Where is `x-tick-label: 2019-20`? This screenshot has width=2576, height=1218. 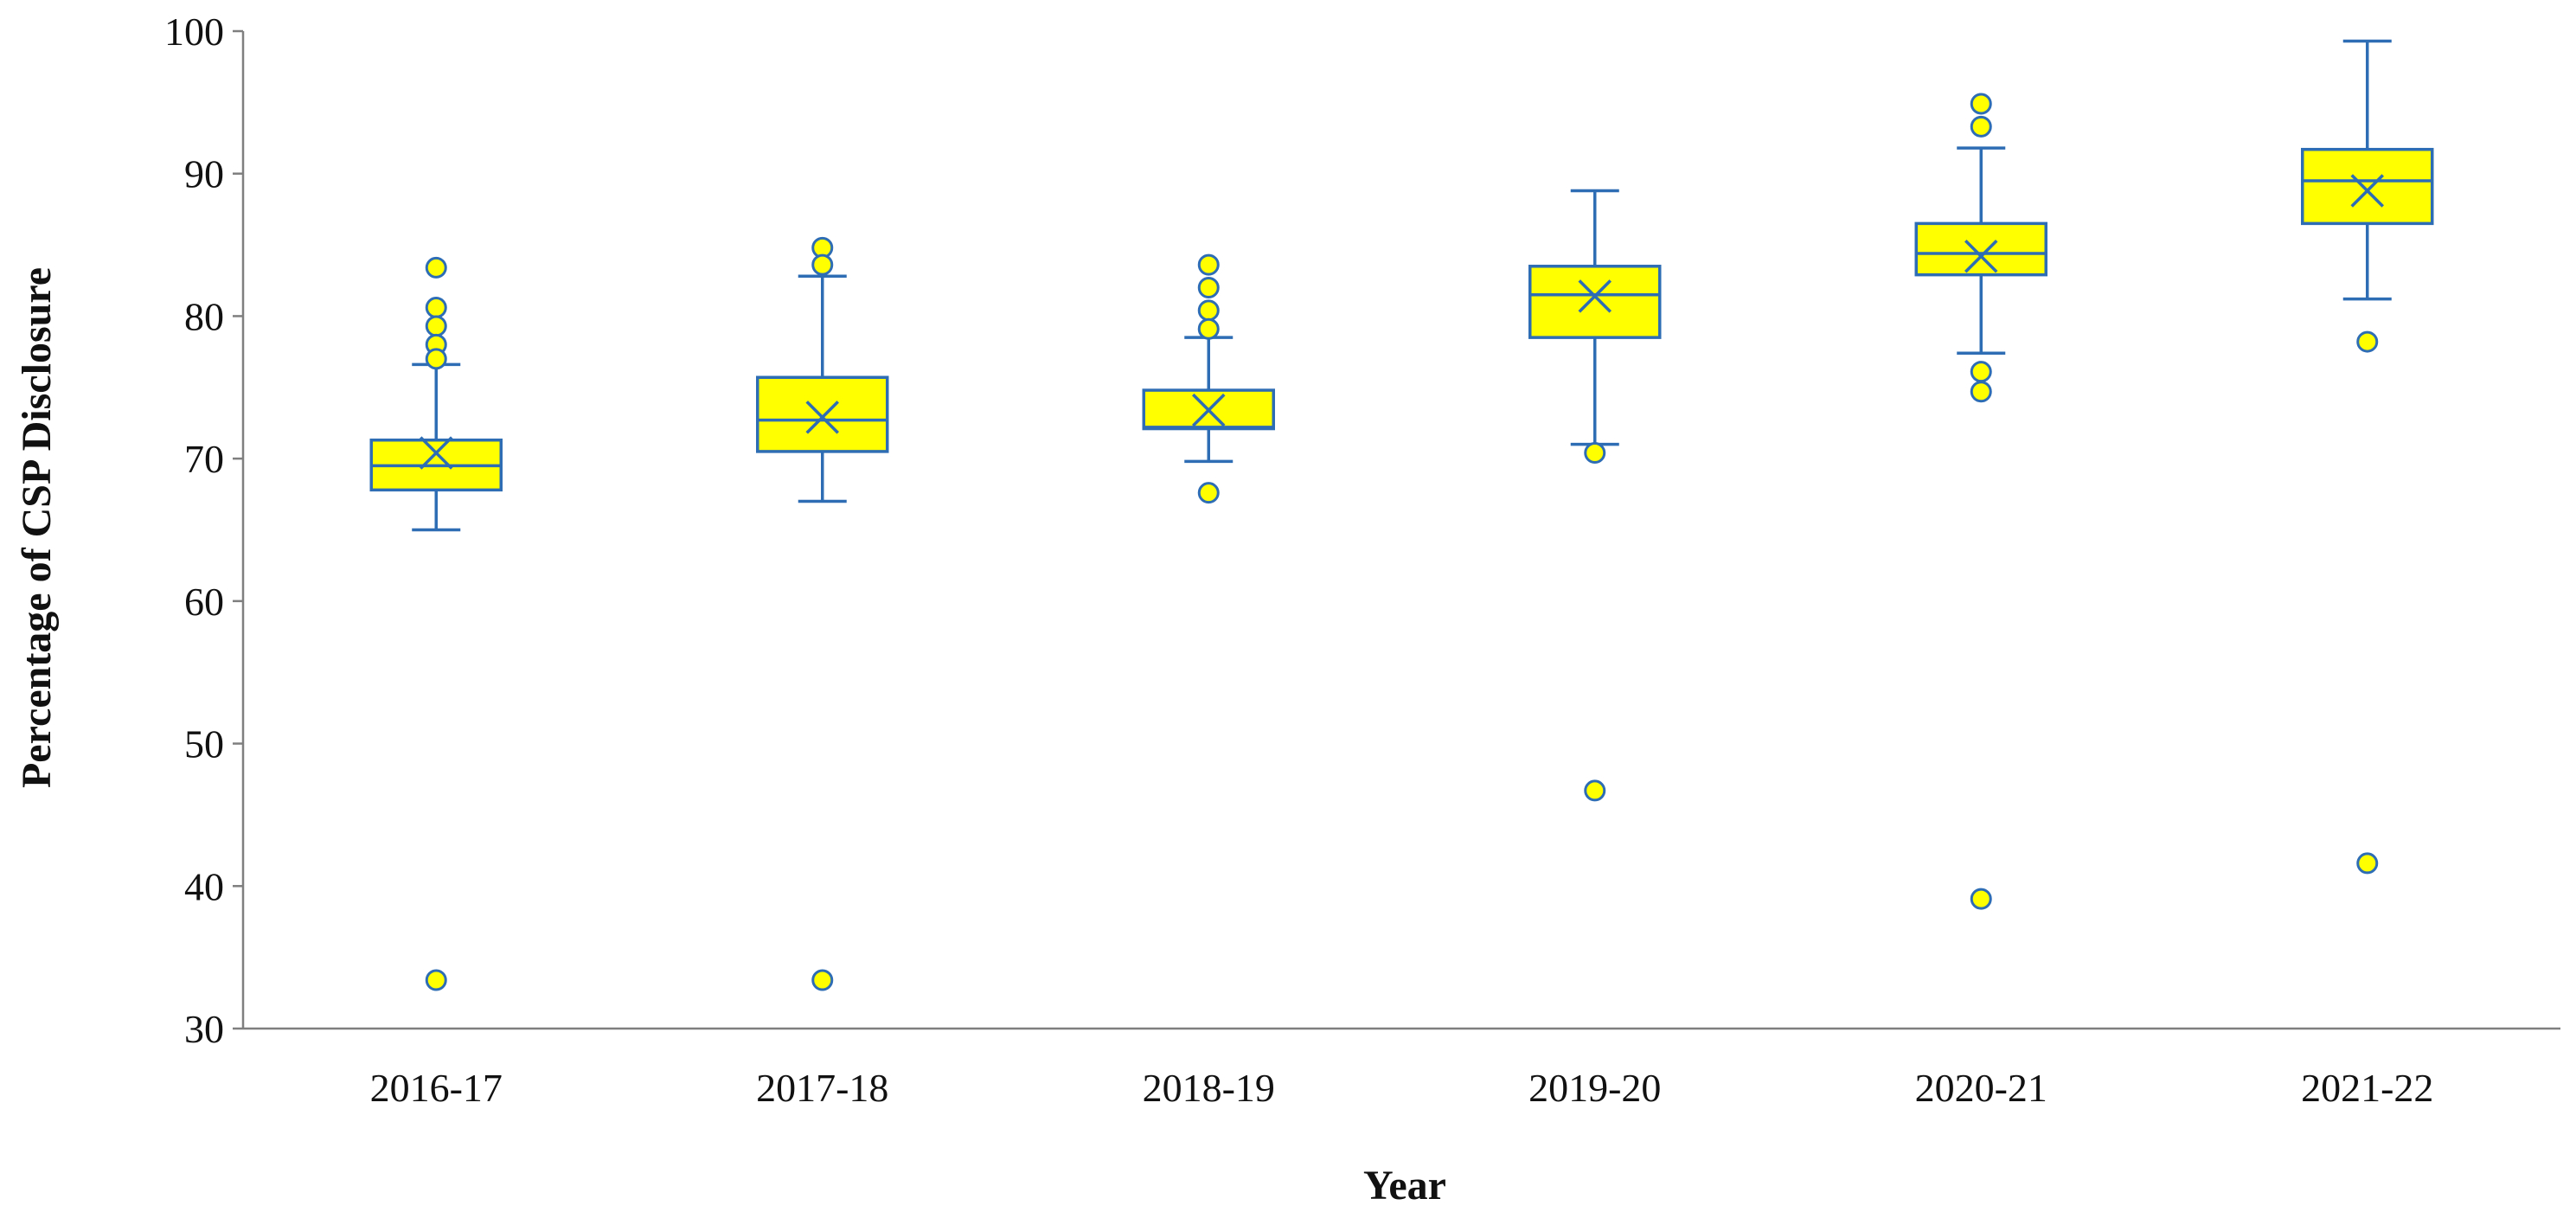 x-tick-label: 2019-20 is located at coordinates (1594, 1088).